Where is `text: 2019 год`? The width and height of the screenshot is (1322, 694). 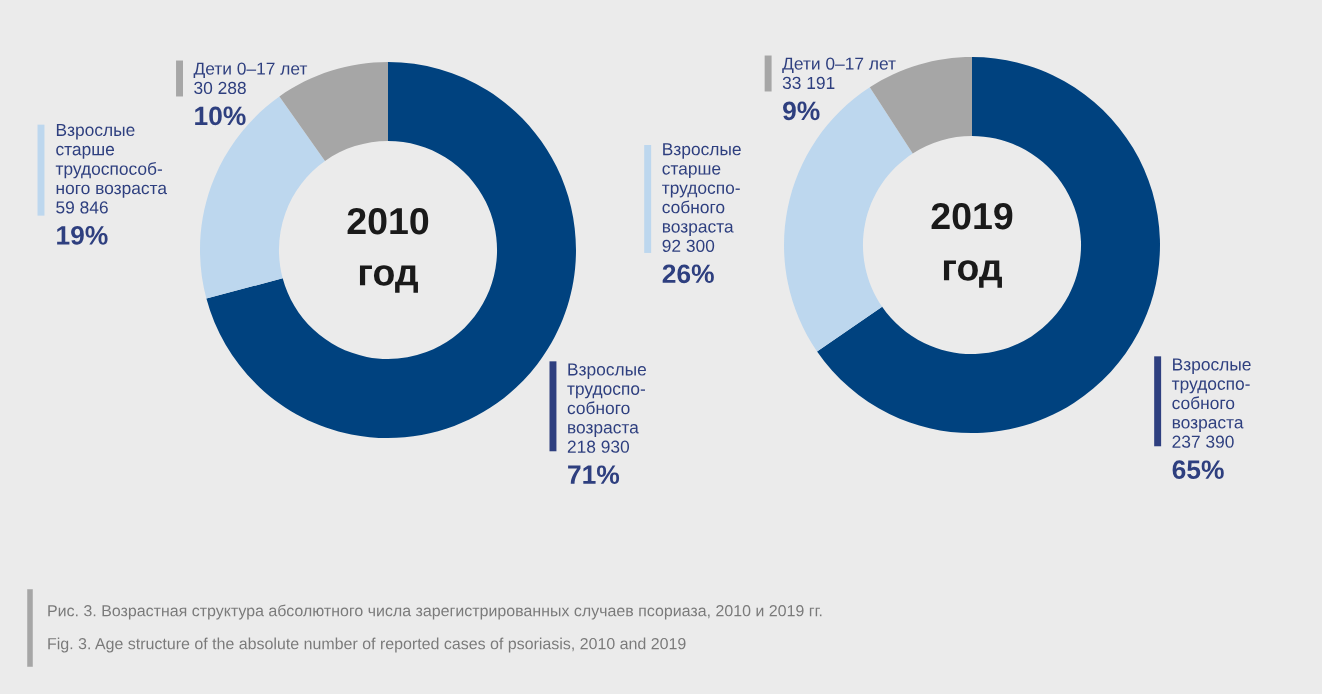 text: 2019 год is located at coordinates (972, 245).